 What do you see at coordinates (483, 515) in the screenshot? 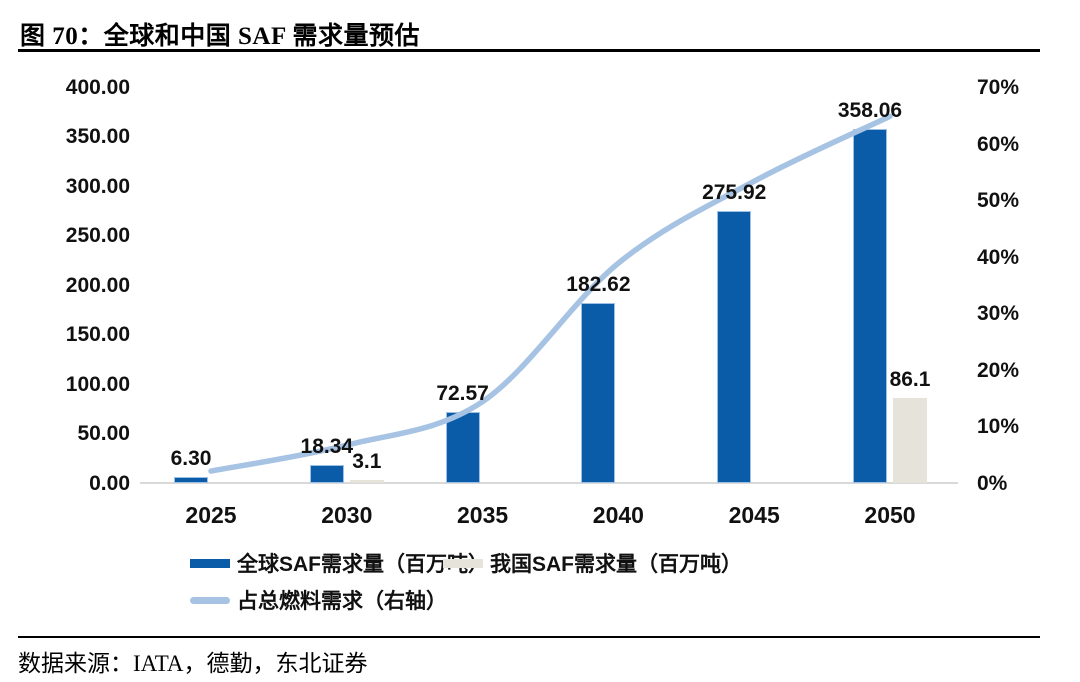
I see `x-axis-label: 2035` at bounding box center [483, 515].